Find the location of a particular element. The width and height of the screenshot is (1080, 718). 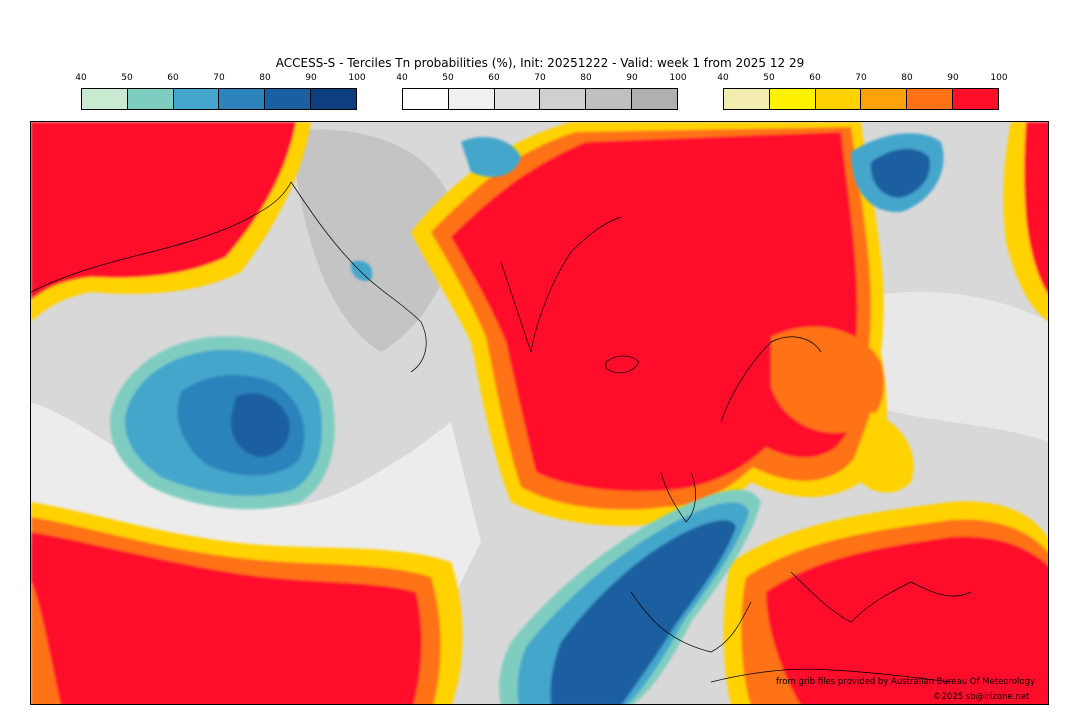

zone-blue4-pacific is located at coordinates (260, 425).